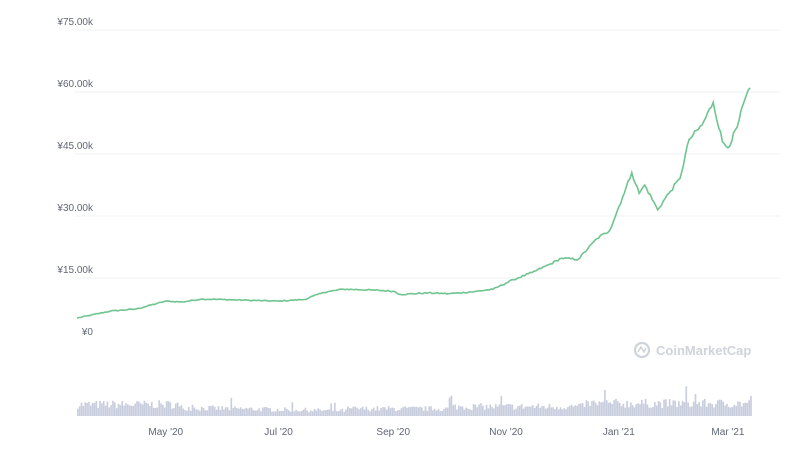  What do you see at coordinates (165, 432) in the screenshot?
I see `x-tick-label: May '20` at bounding box center [165, 432].